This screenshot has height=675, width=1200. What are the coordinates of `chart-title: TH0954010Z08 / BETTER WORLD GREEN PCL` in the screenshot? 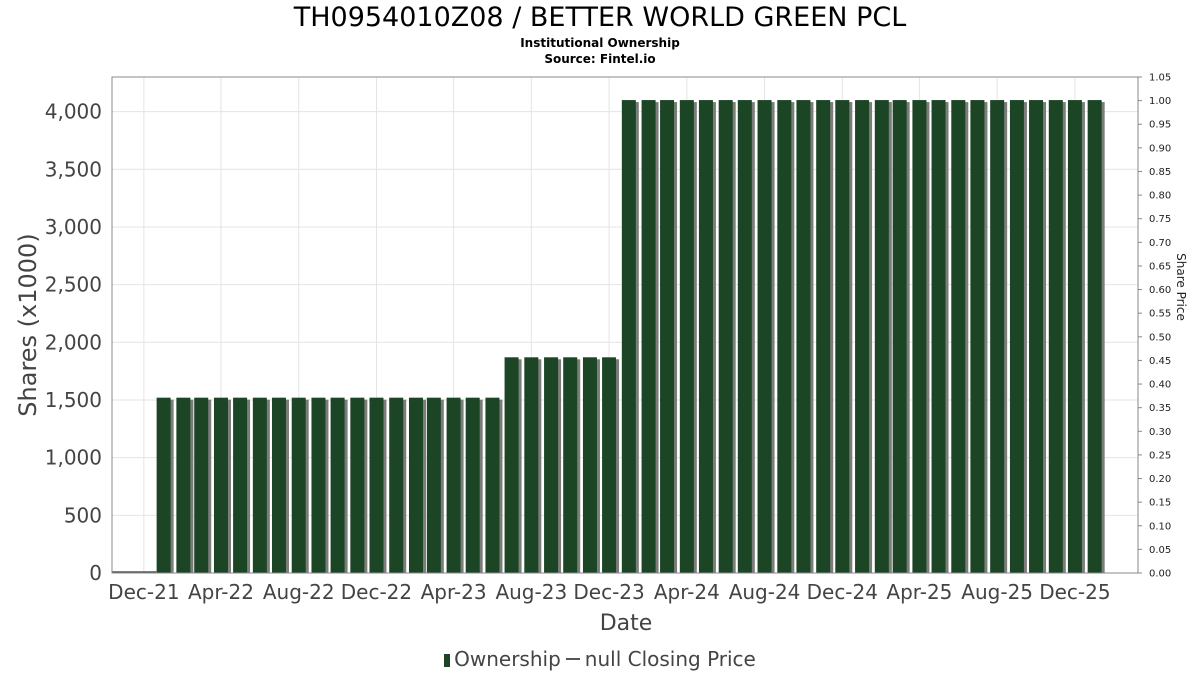 It's located at (600, 17).